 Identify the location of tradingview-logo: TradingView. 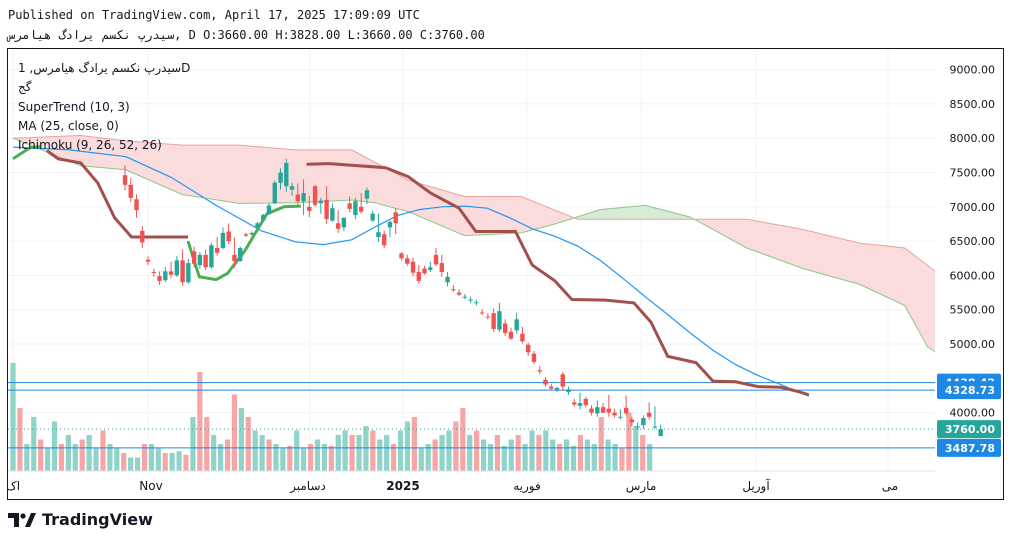
(80, 519).